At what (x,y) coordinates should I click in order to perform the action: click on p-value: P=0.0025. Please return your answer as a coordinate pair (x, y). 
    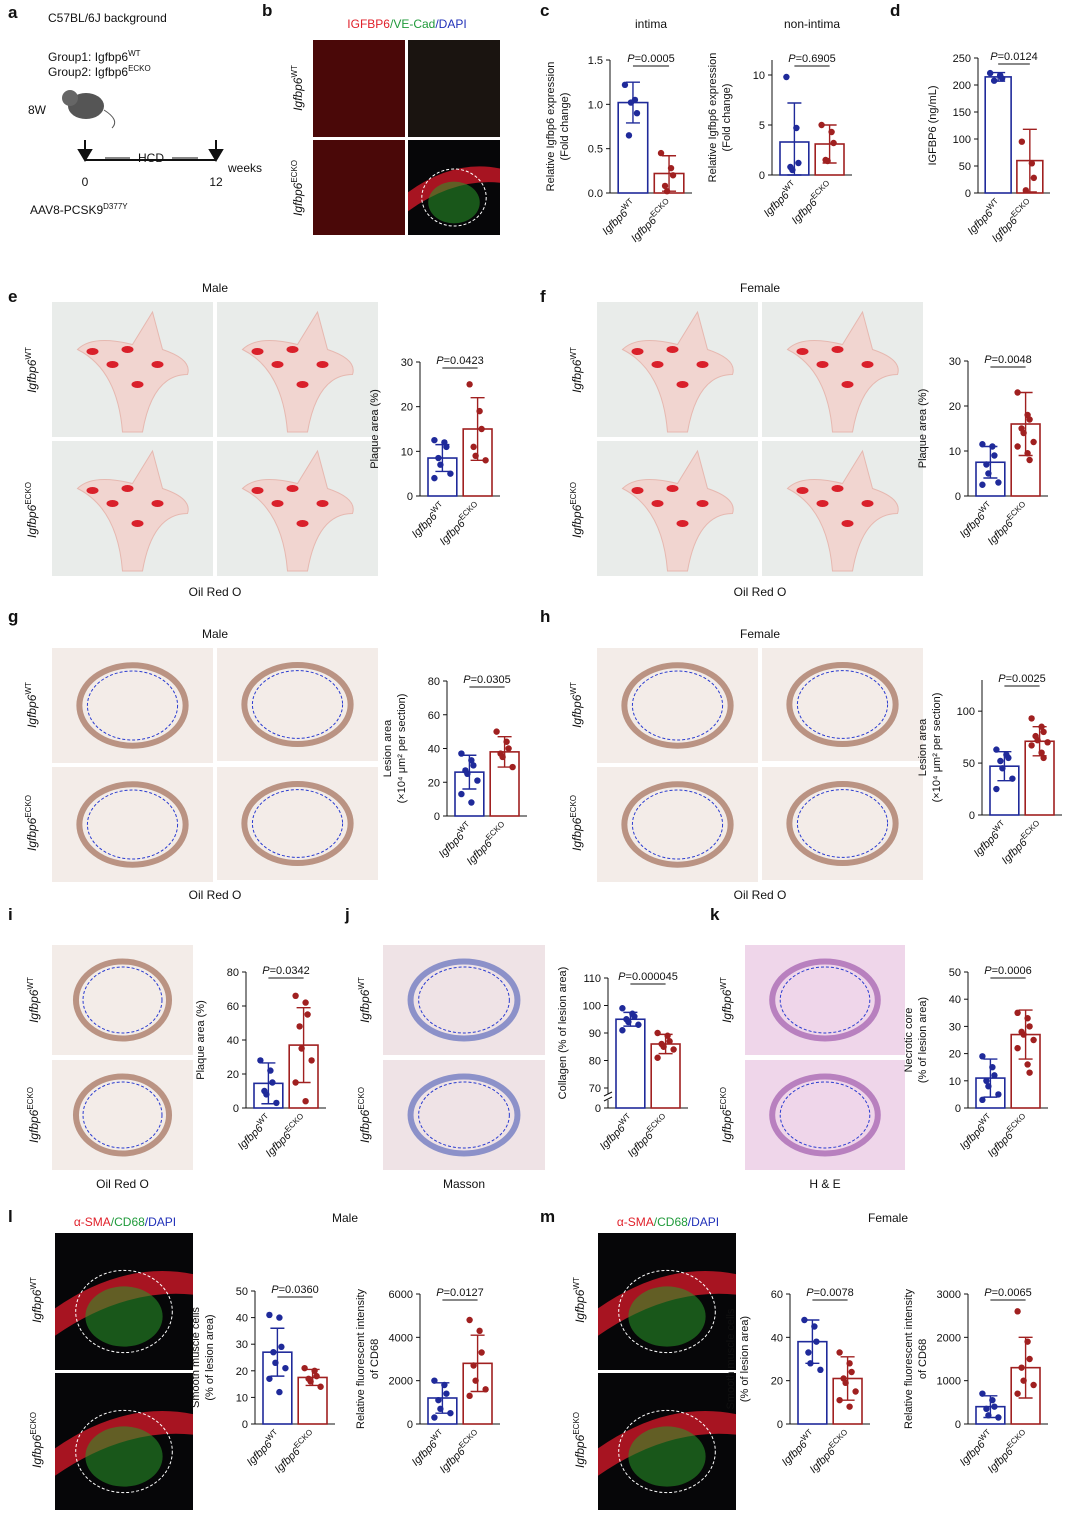
    Looking at the image, I should click on (1021, 679).